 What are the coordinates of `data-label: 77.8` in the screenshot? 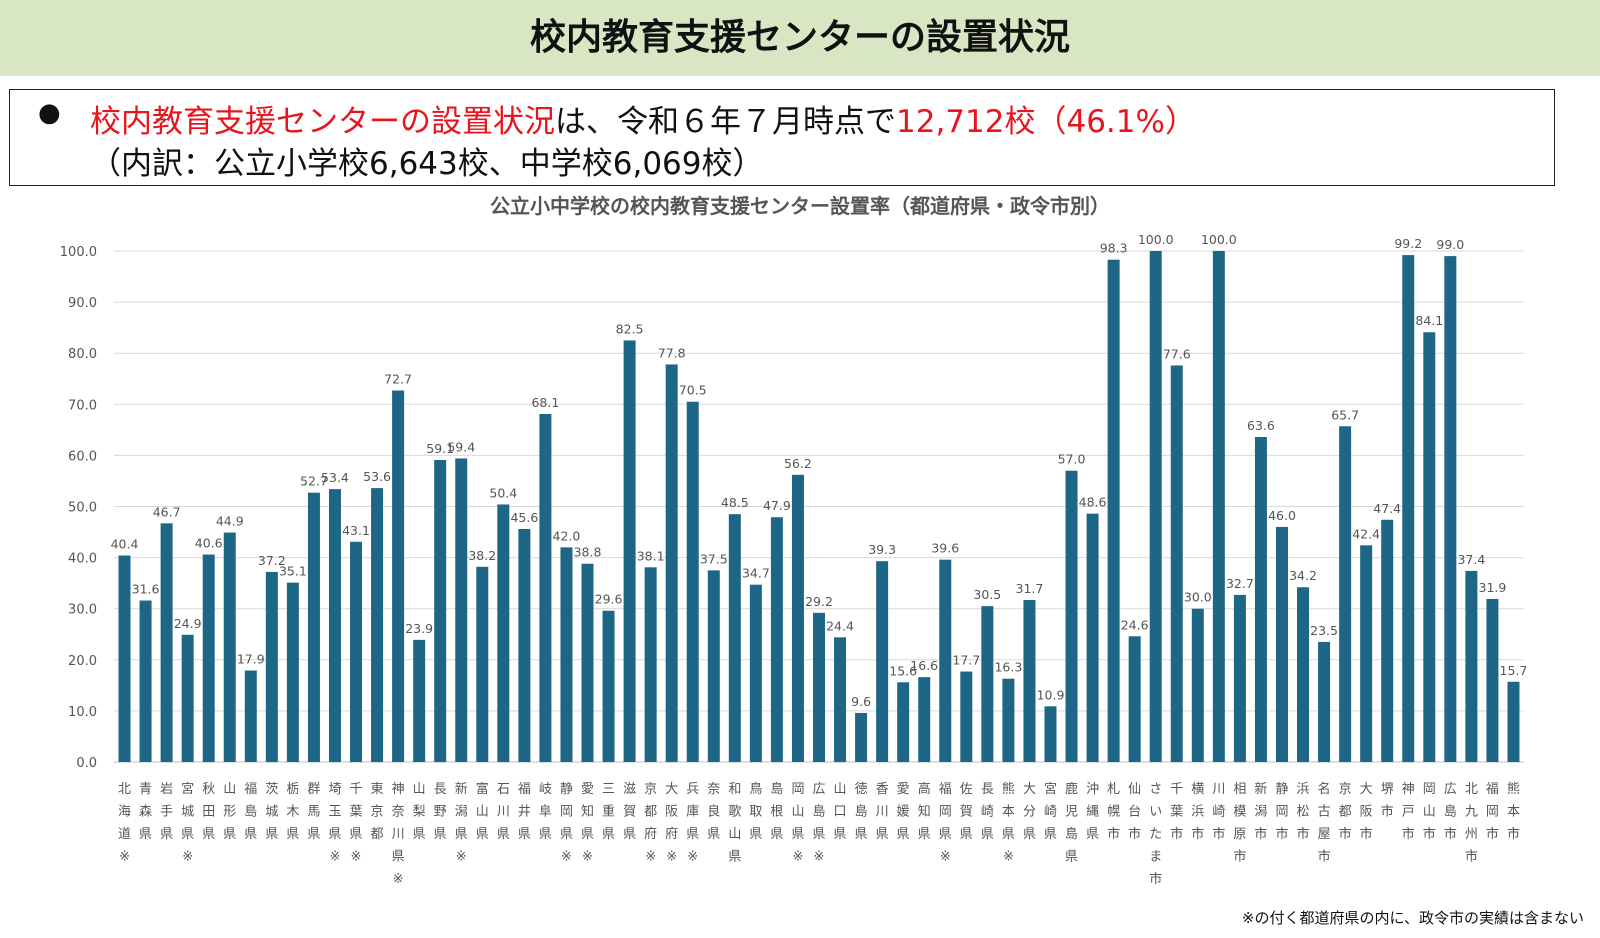 It's located at (672, 352).